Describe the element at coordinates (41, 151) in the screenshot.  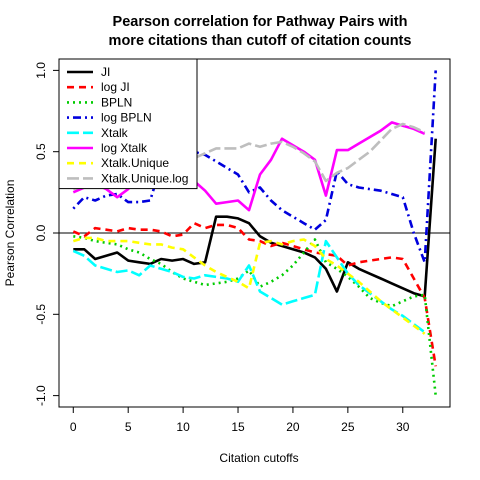
I see `y-tick-label: 0.5` at that location.